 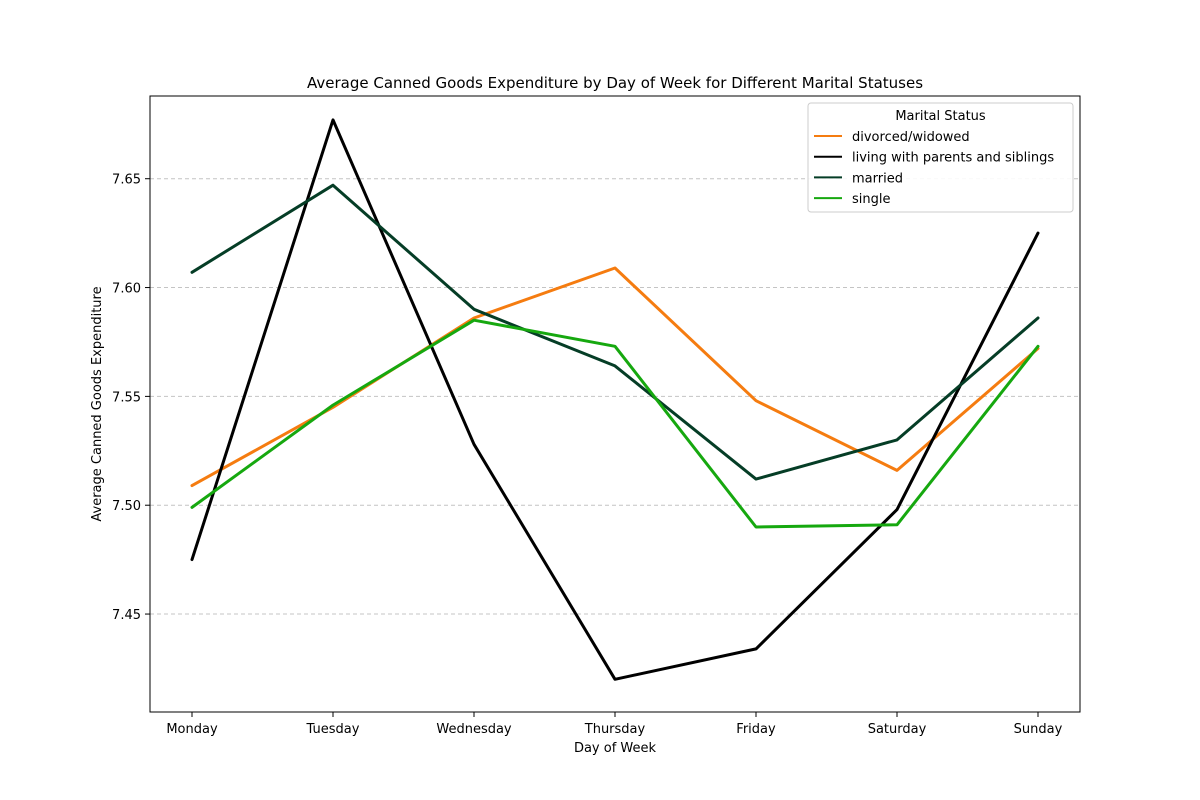 What do you see at coordinates (871, 199) in the screenshot?
I see `legend-entry-label: single` at bounding box center [871, 199].